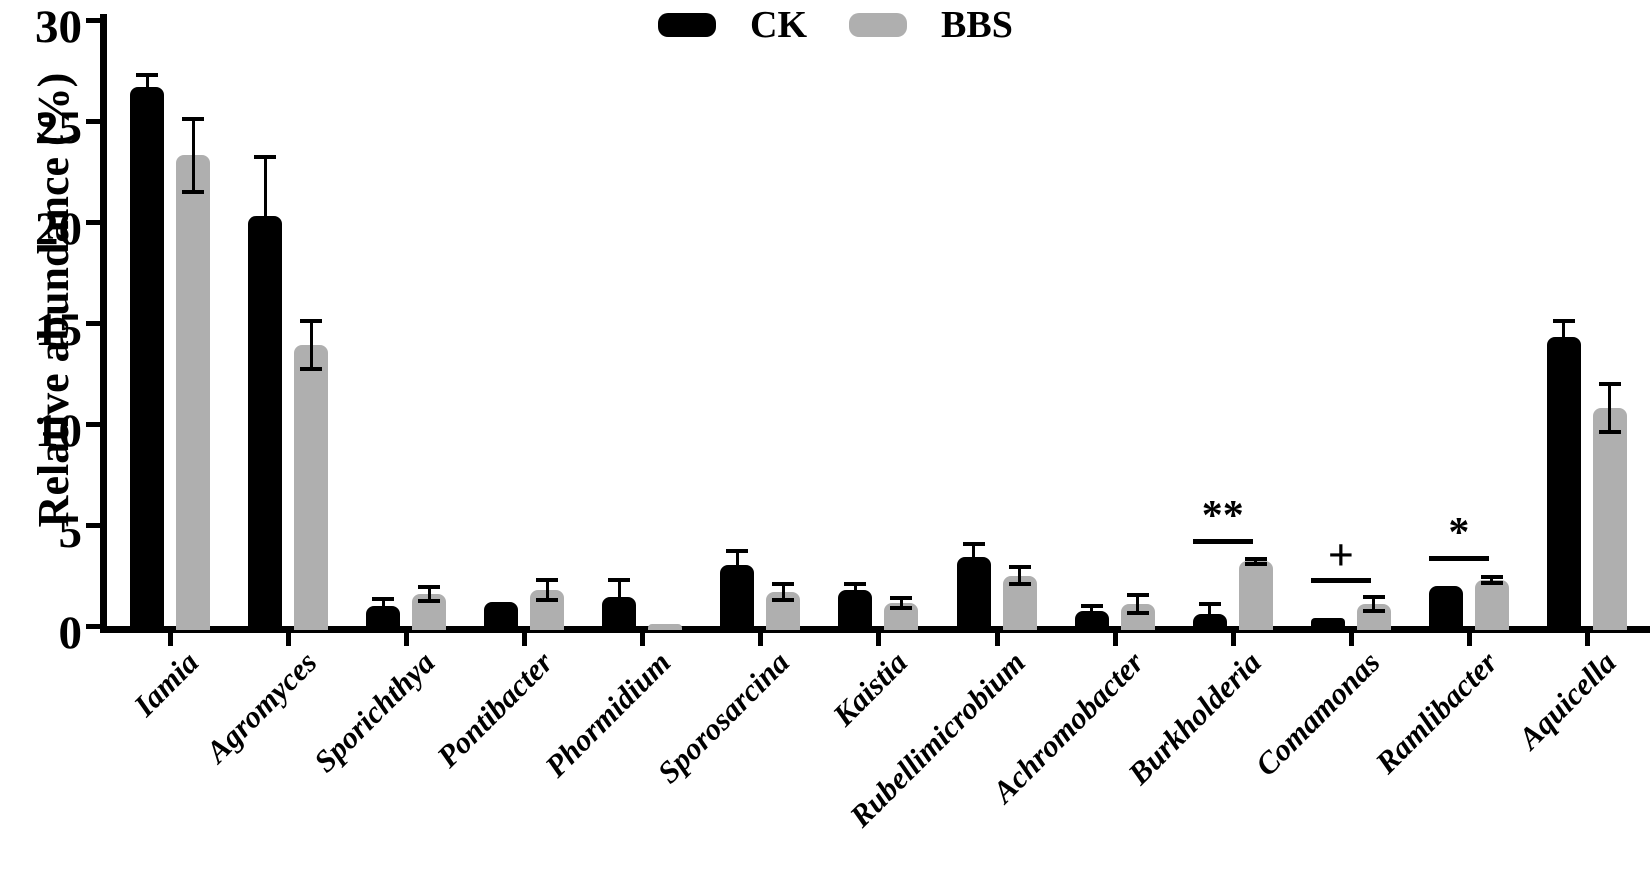 The width and height of the screenshot is (1650, 884). Describe the element at coordinates (1563, 483) in the screenshot. I see `bar-ck-aquicella` at that location.